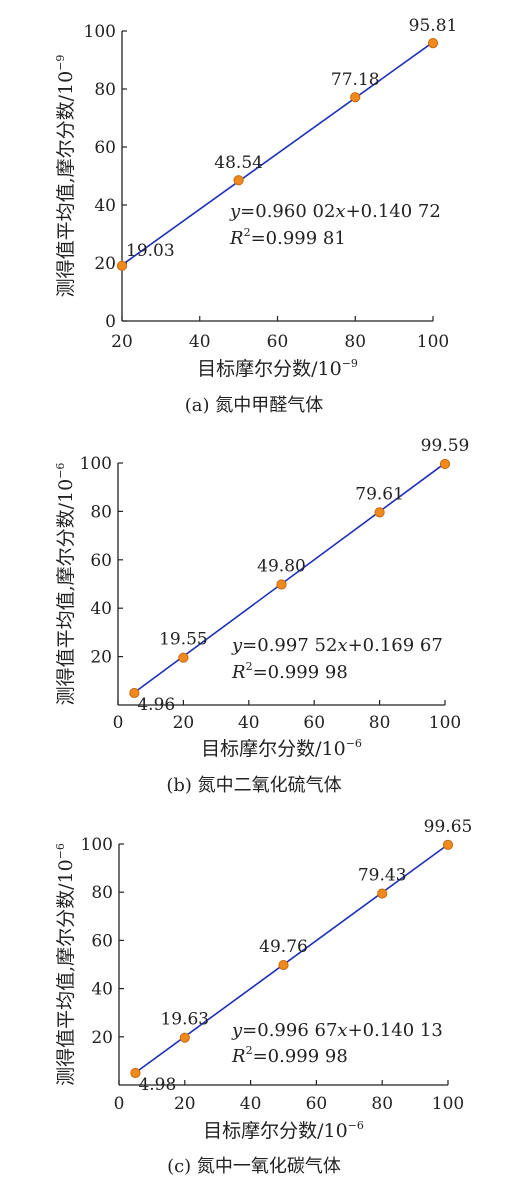  Describe the element at coordinates (379, 494) in the screenshot. I see `data-label: 79.61` at that location.